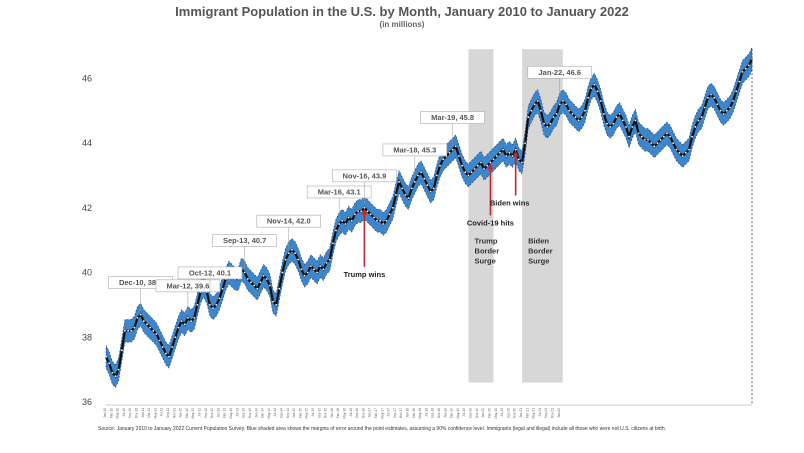 This screenshot has height=453, width=804. What do you see at coordinates (87, 273) in the screenshot?
I see `y-tick-label: 40` at bounding box center [87, 273].